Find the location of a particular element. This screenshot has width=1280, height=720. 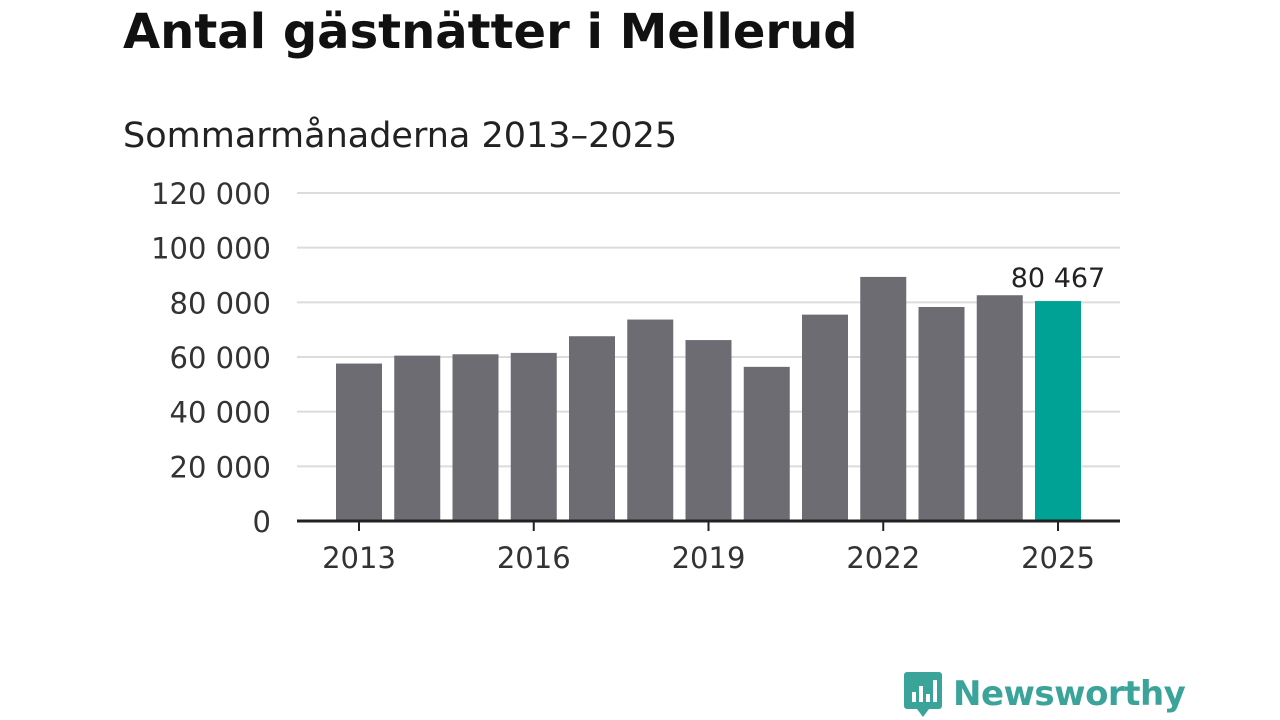

x-tick-label: 2013 is located at coordinates (359, 558).